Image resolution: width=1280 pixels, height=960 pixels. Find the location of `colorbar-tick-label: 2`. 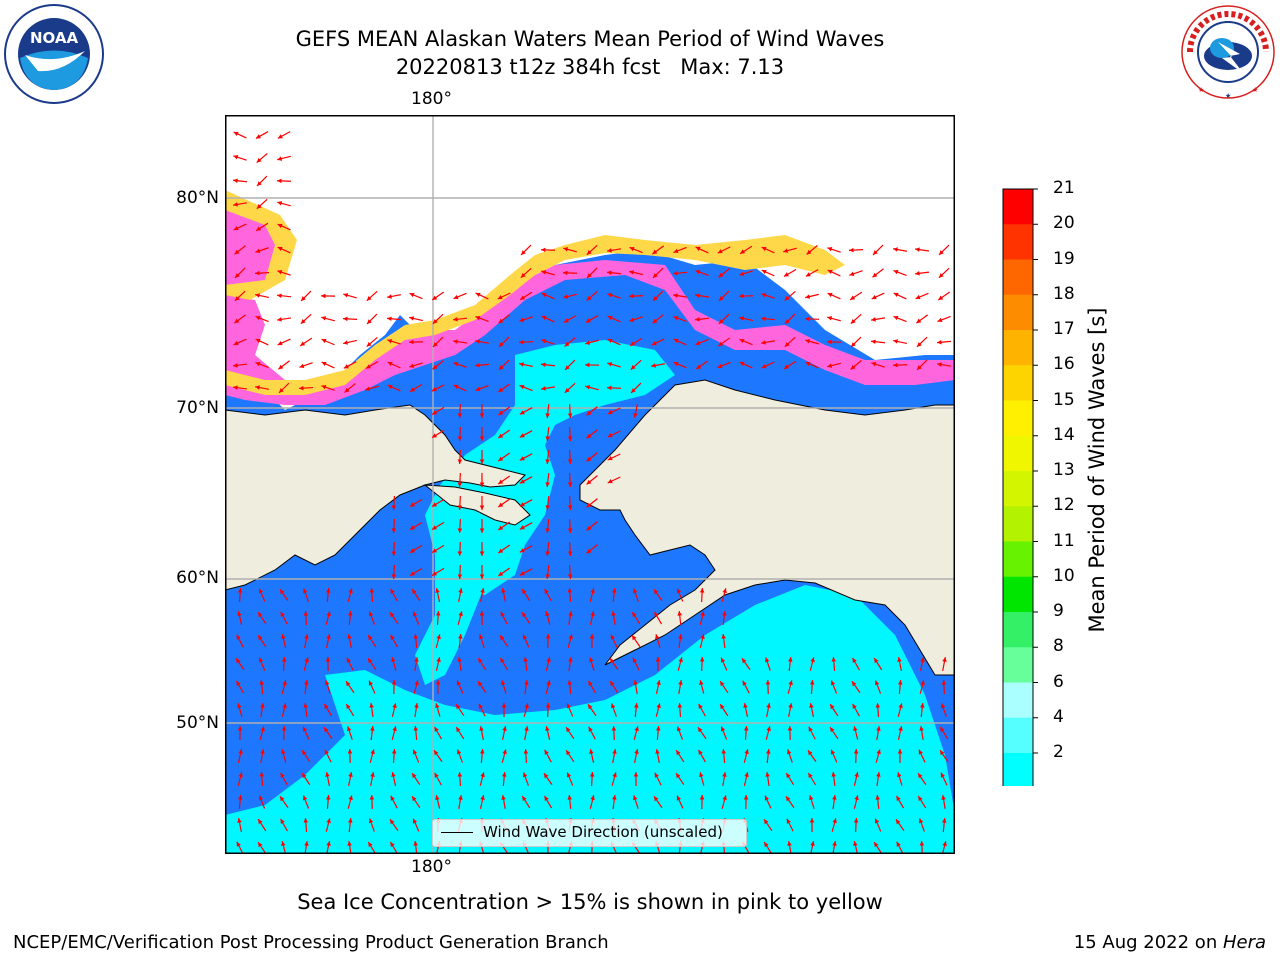

colorbar-tick-label: 2 is located at coordinates (1058, 752).